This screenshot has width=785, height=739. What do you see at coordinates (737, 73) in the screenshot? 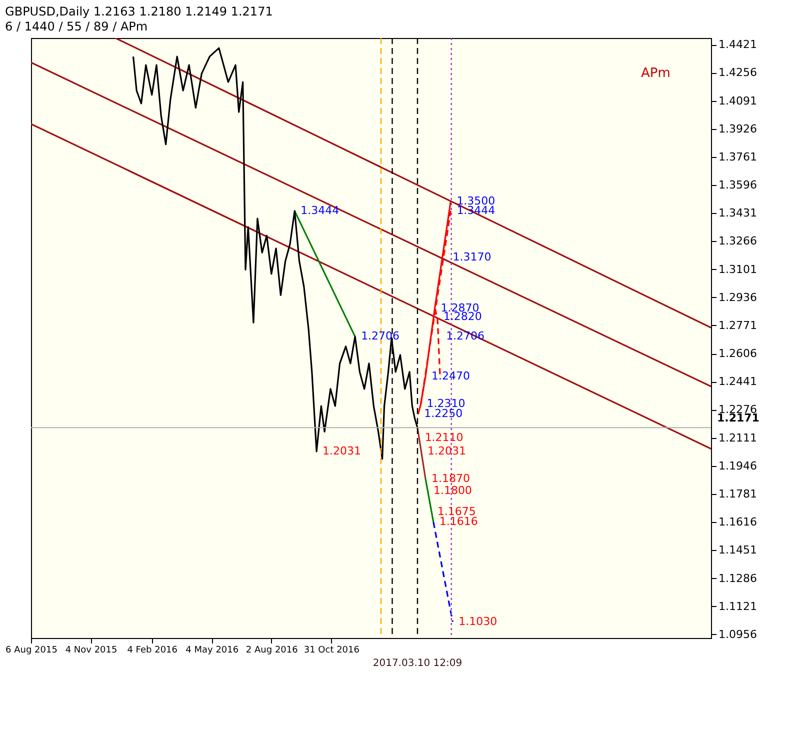
I see `y-tick-label: 1.4256` at bounding box center [737, 73].